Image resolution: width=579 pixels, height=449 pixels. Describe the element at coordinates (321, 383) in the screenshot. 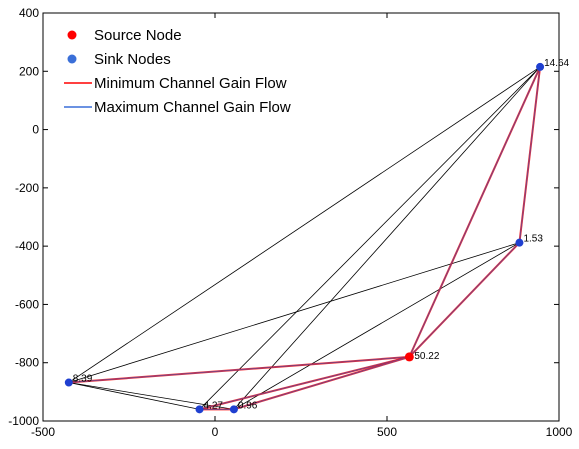

I see `max-gain-flow-S-E` at that location.